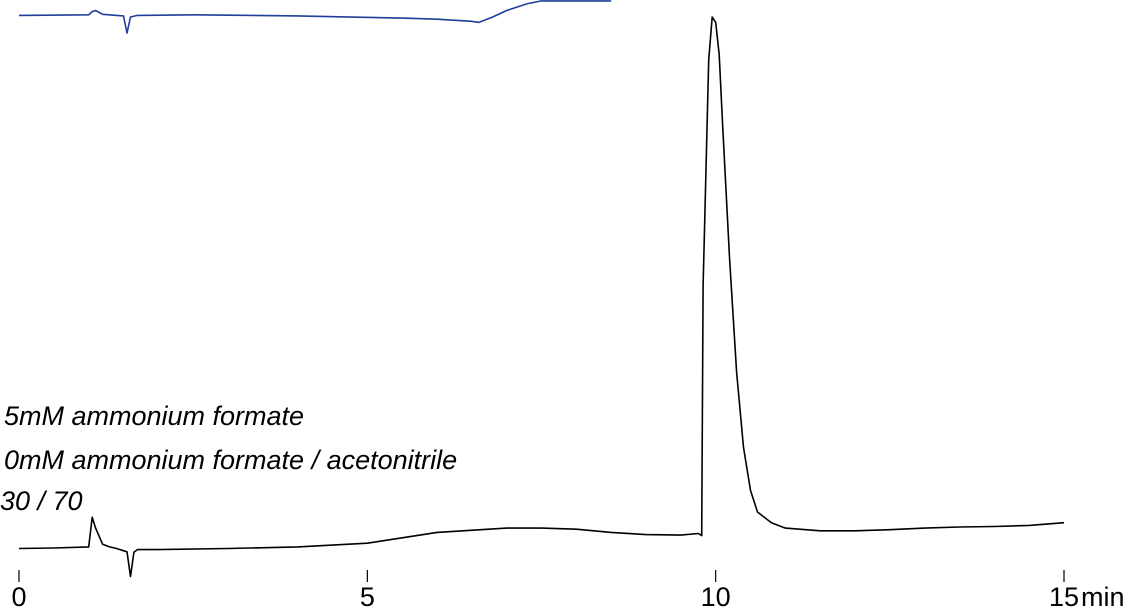  Describe the element at coordinates (18, 595) in the screenshot. I see `x-tick-label: 0` at that location.